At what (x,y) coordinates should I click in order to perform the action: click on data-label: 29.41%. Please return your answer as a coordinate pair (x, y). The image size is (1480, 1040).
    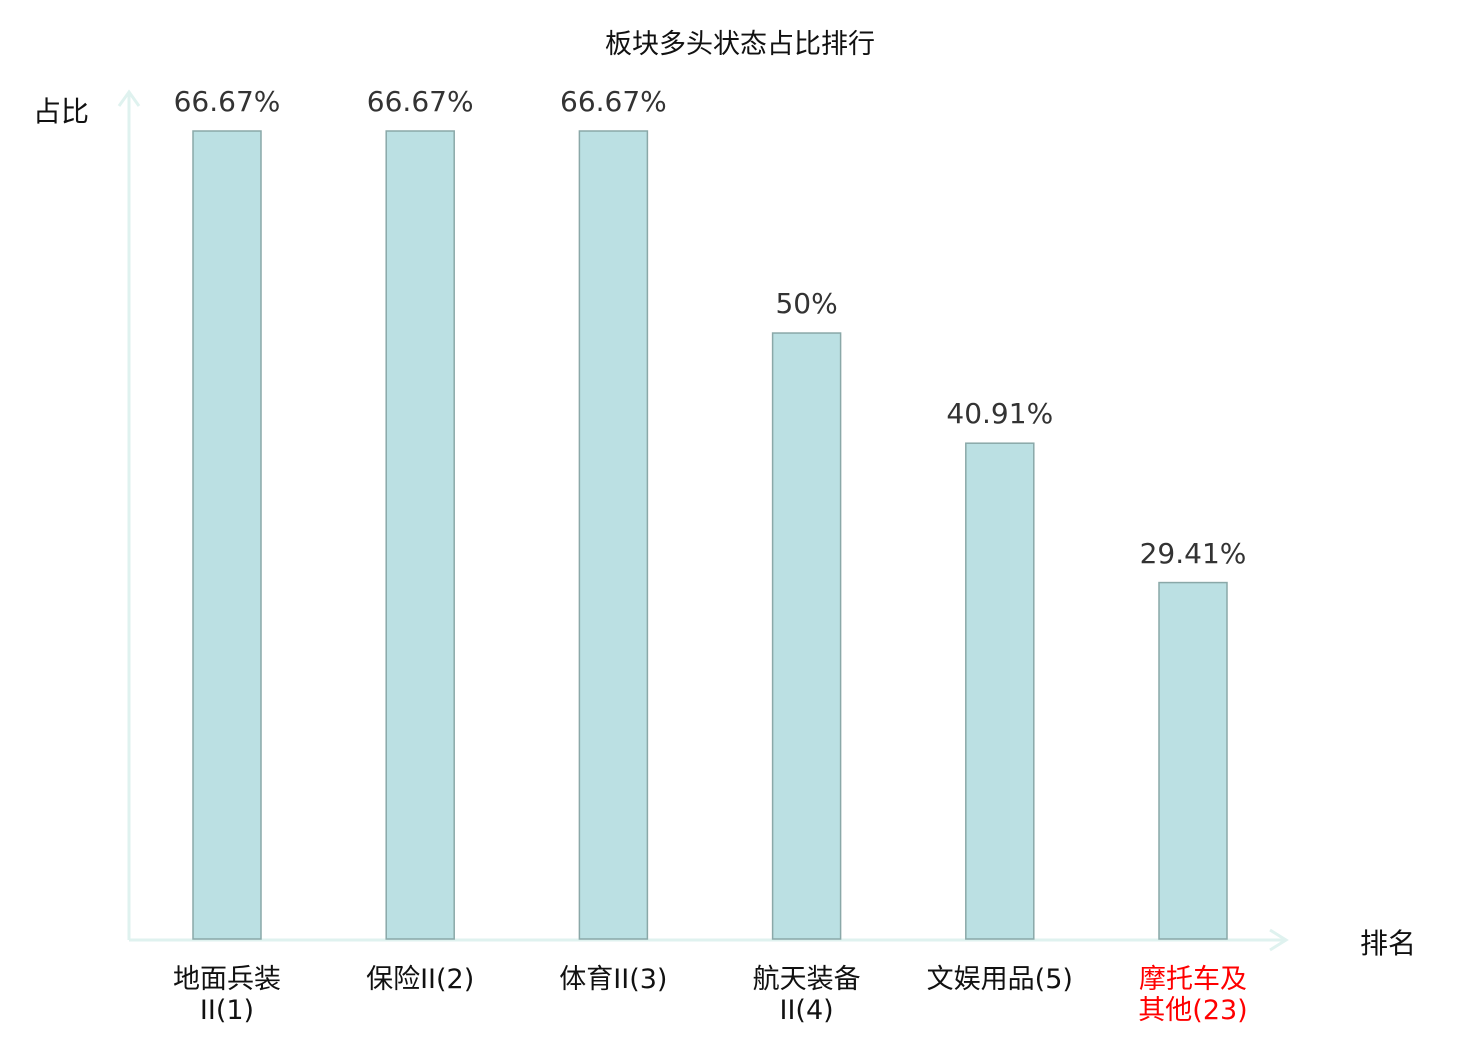
    Looking at the image, I should click on (1193, 553).